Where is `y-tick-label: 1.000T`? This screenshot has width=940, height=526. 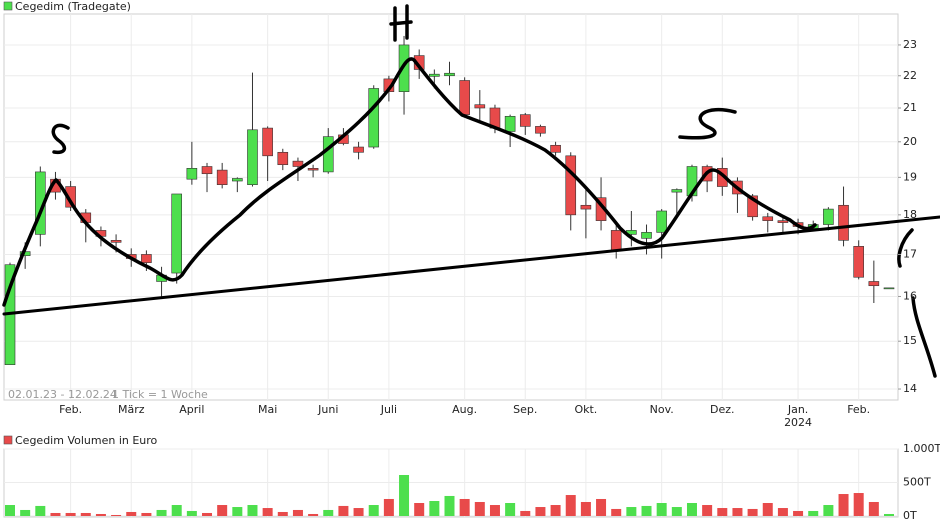
y-tick-label: 1.000T is located at coordinates (921, 448).